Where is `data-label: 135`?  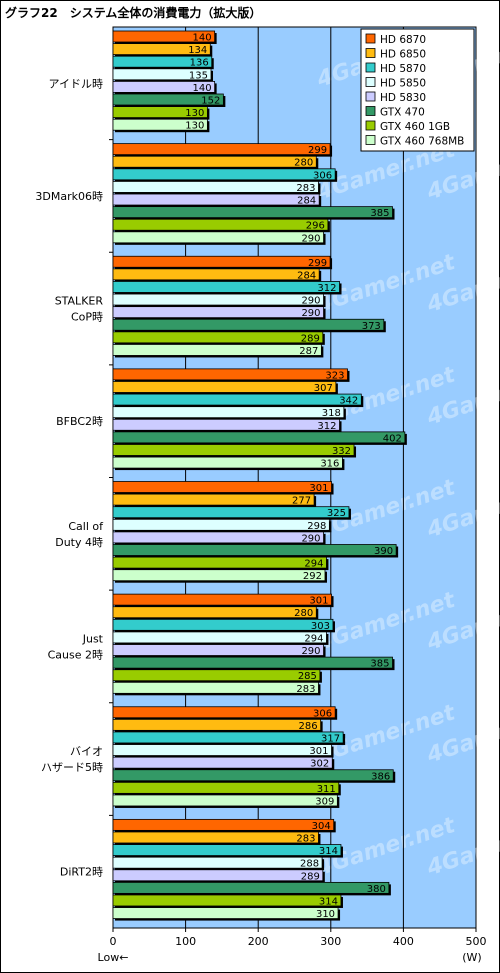 data-label: 135 is located at coordinates (198, 75).